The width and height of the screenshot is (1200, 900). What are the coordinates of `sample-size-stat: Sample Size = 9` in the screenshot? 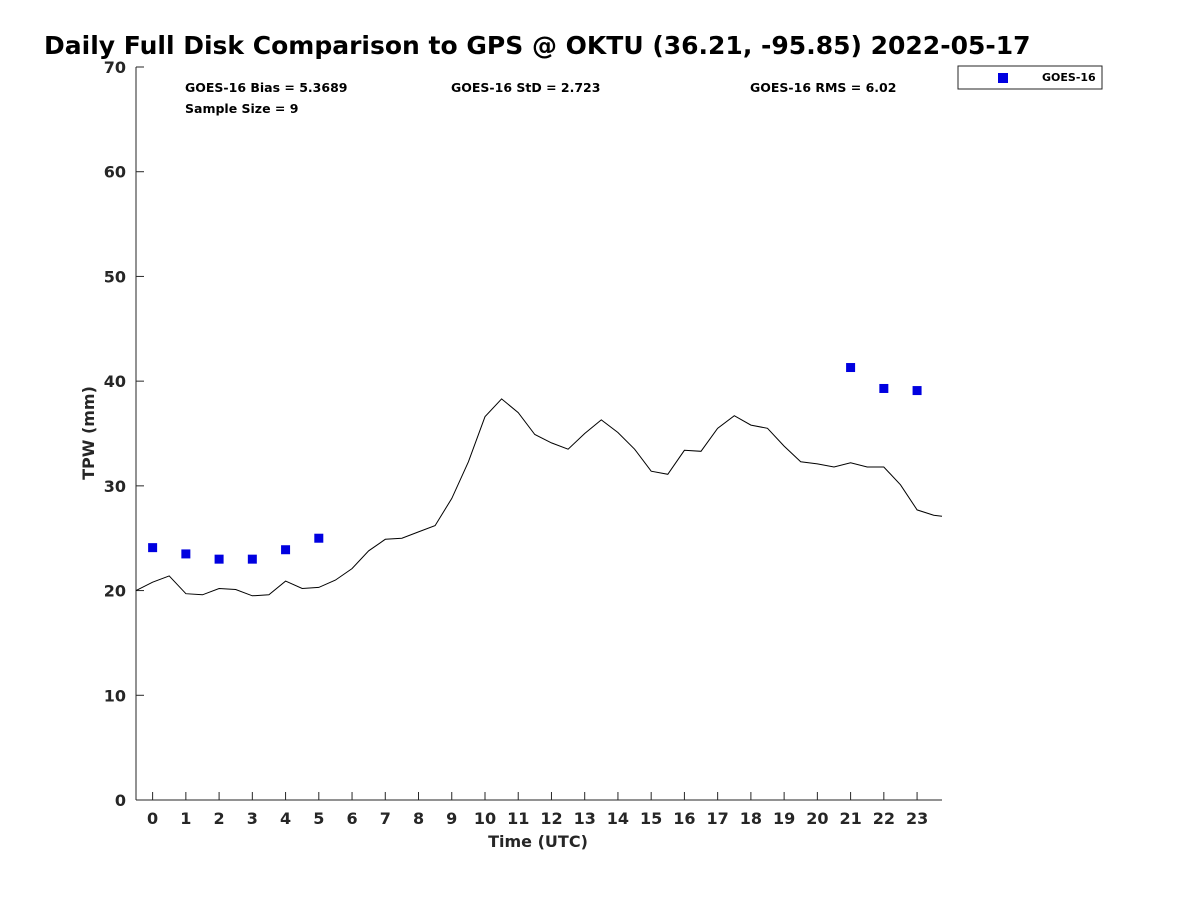 It's located at (241, 108).